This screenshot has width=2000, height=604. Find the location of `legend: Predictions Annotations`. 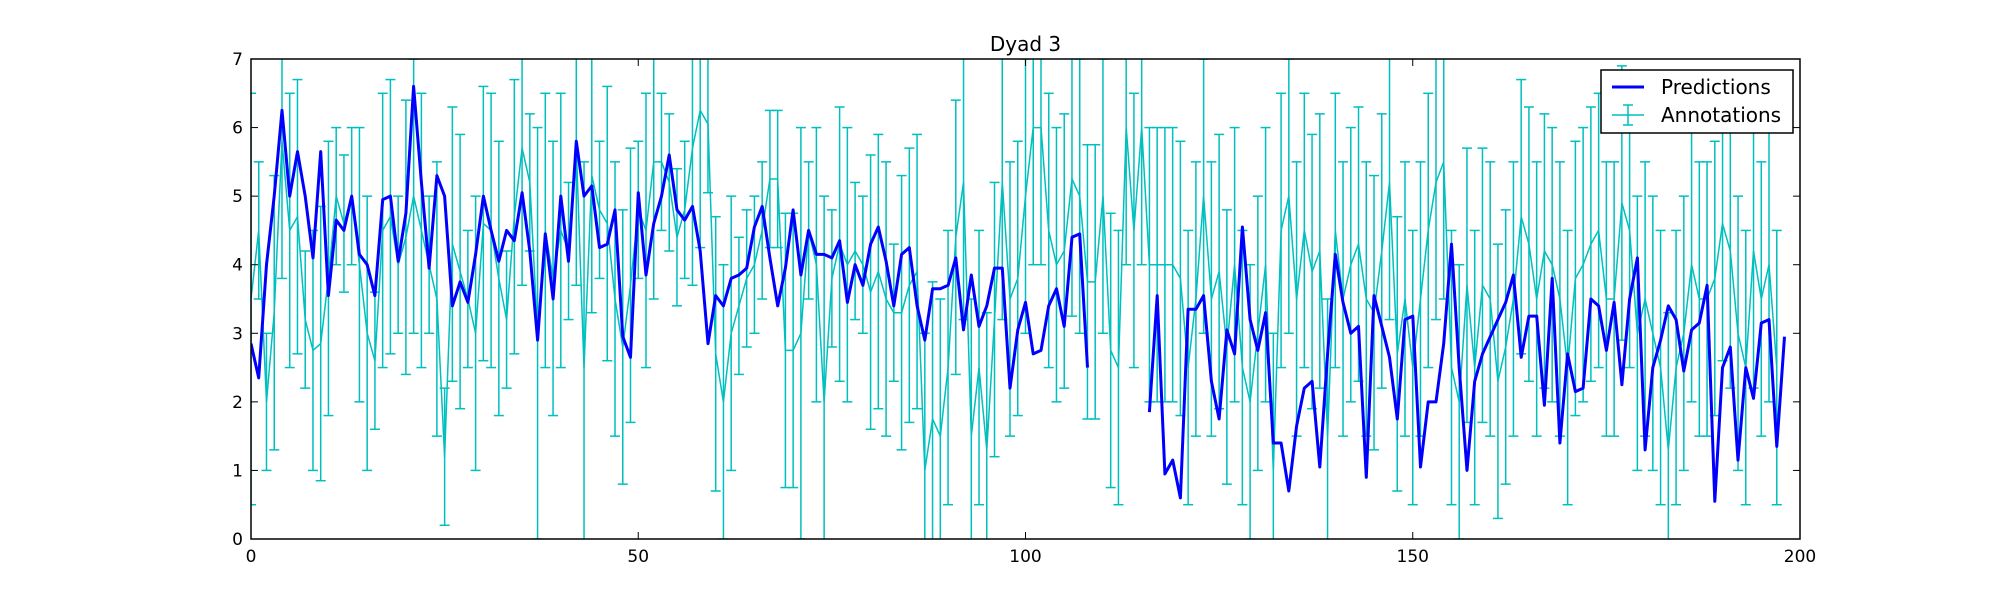

legend: Predictions Annotations is located at coordinates (1697, 101).